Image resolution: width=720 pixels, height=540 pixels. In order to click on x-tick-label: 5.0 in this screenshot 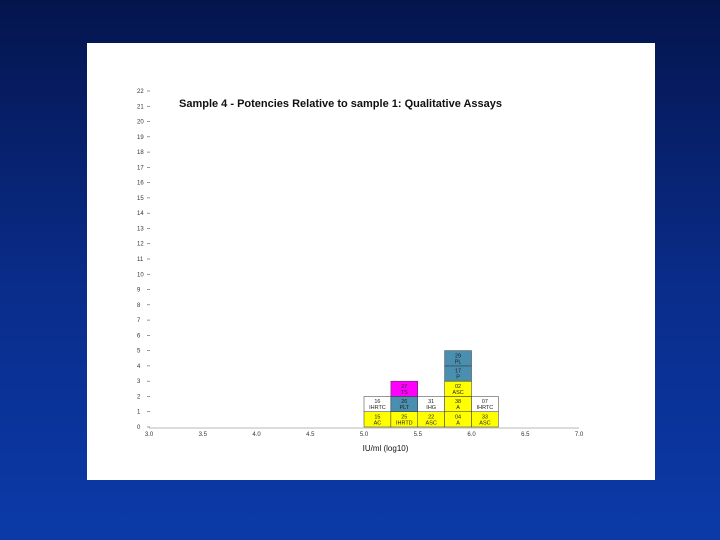, I will do `click(364, 435)`.